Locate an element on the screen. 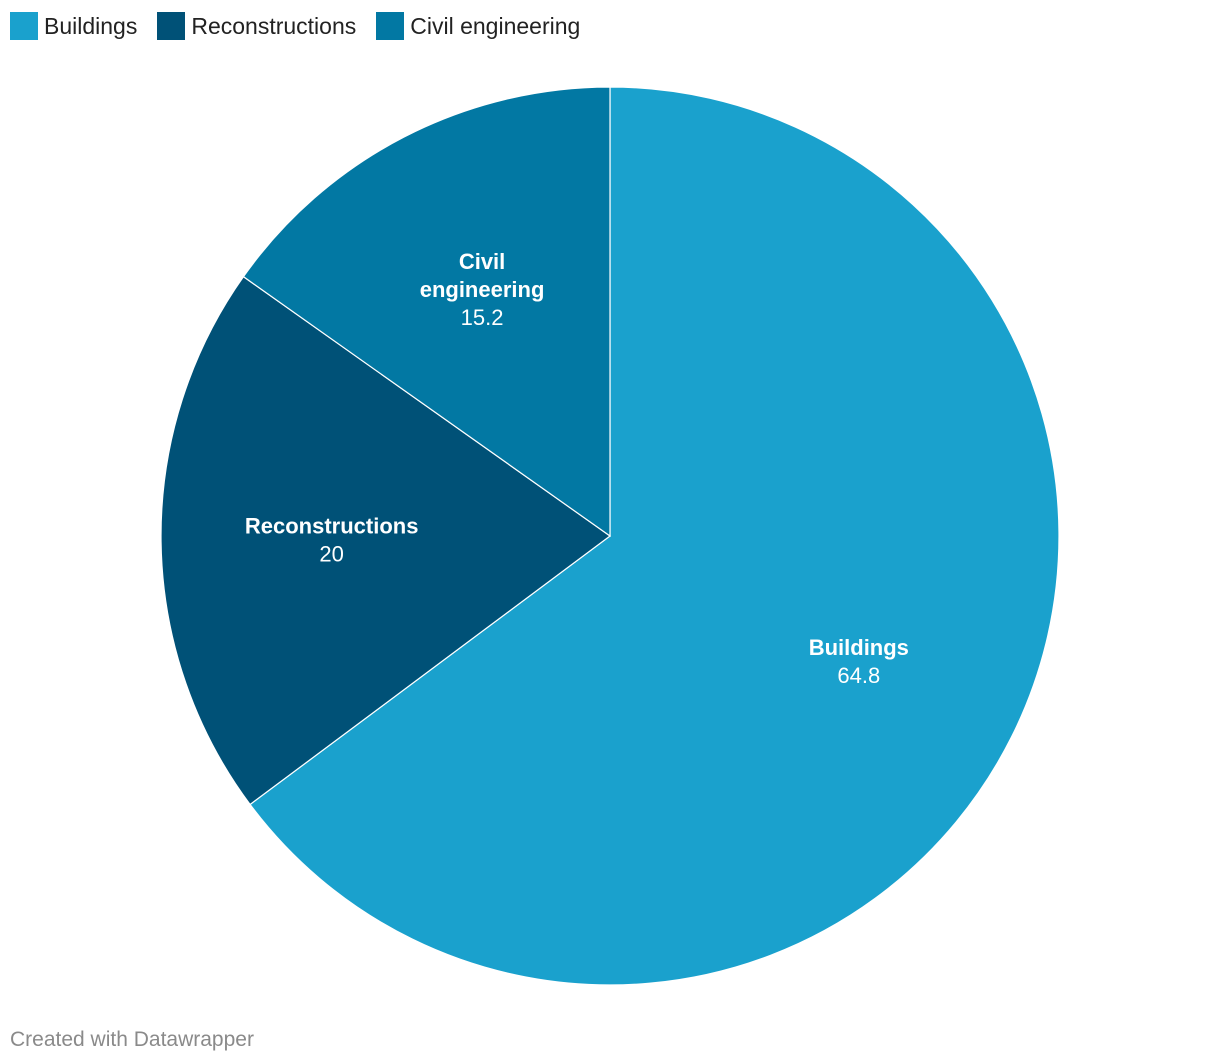 Image resolution: width=1220 pixels, height=1062 pixels. slice-name-label-buildings: Buildings is located at coordinates (859, 647).